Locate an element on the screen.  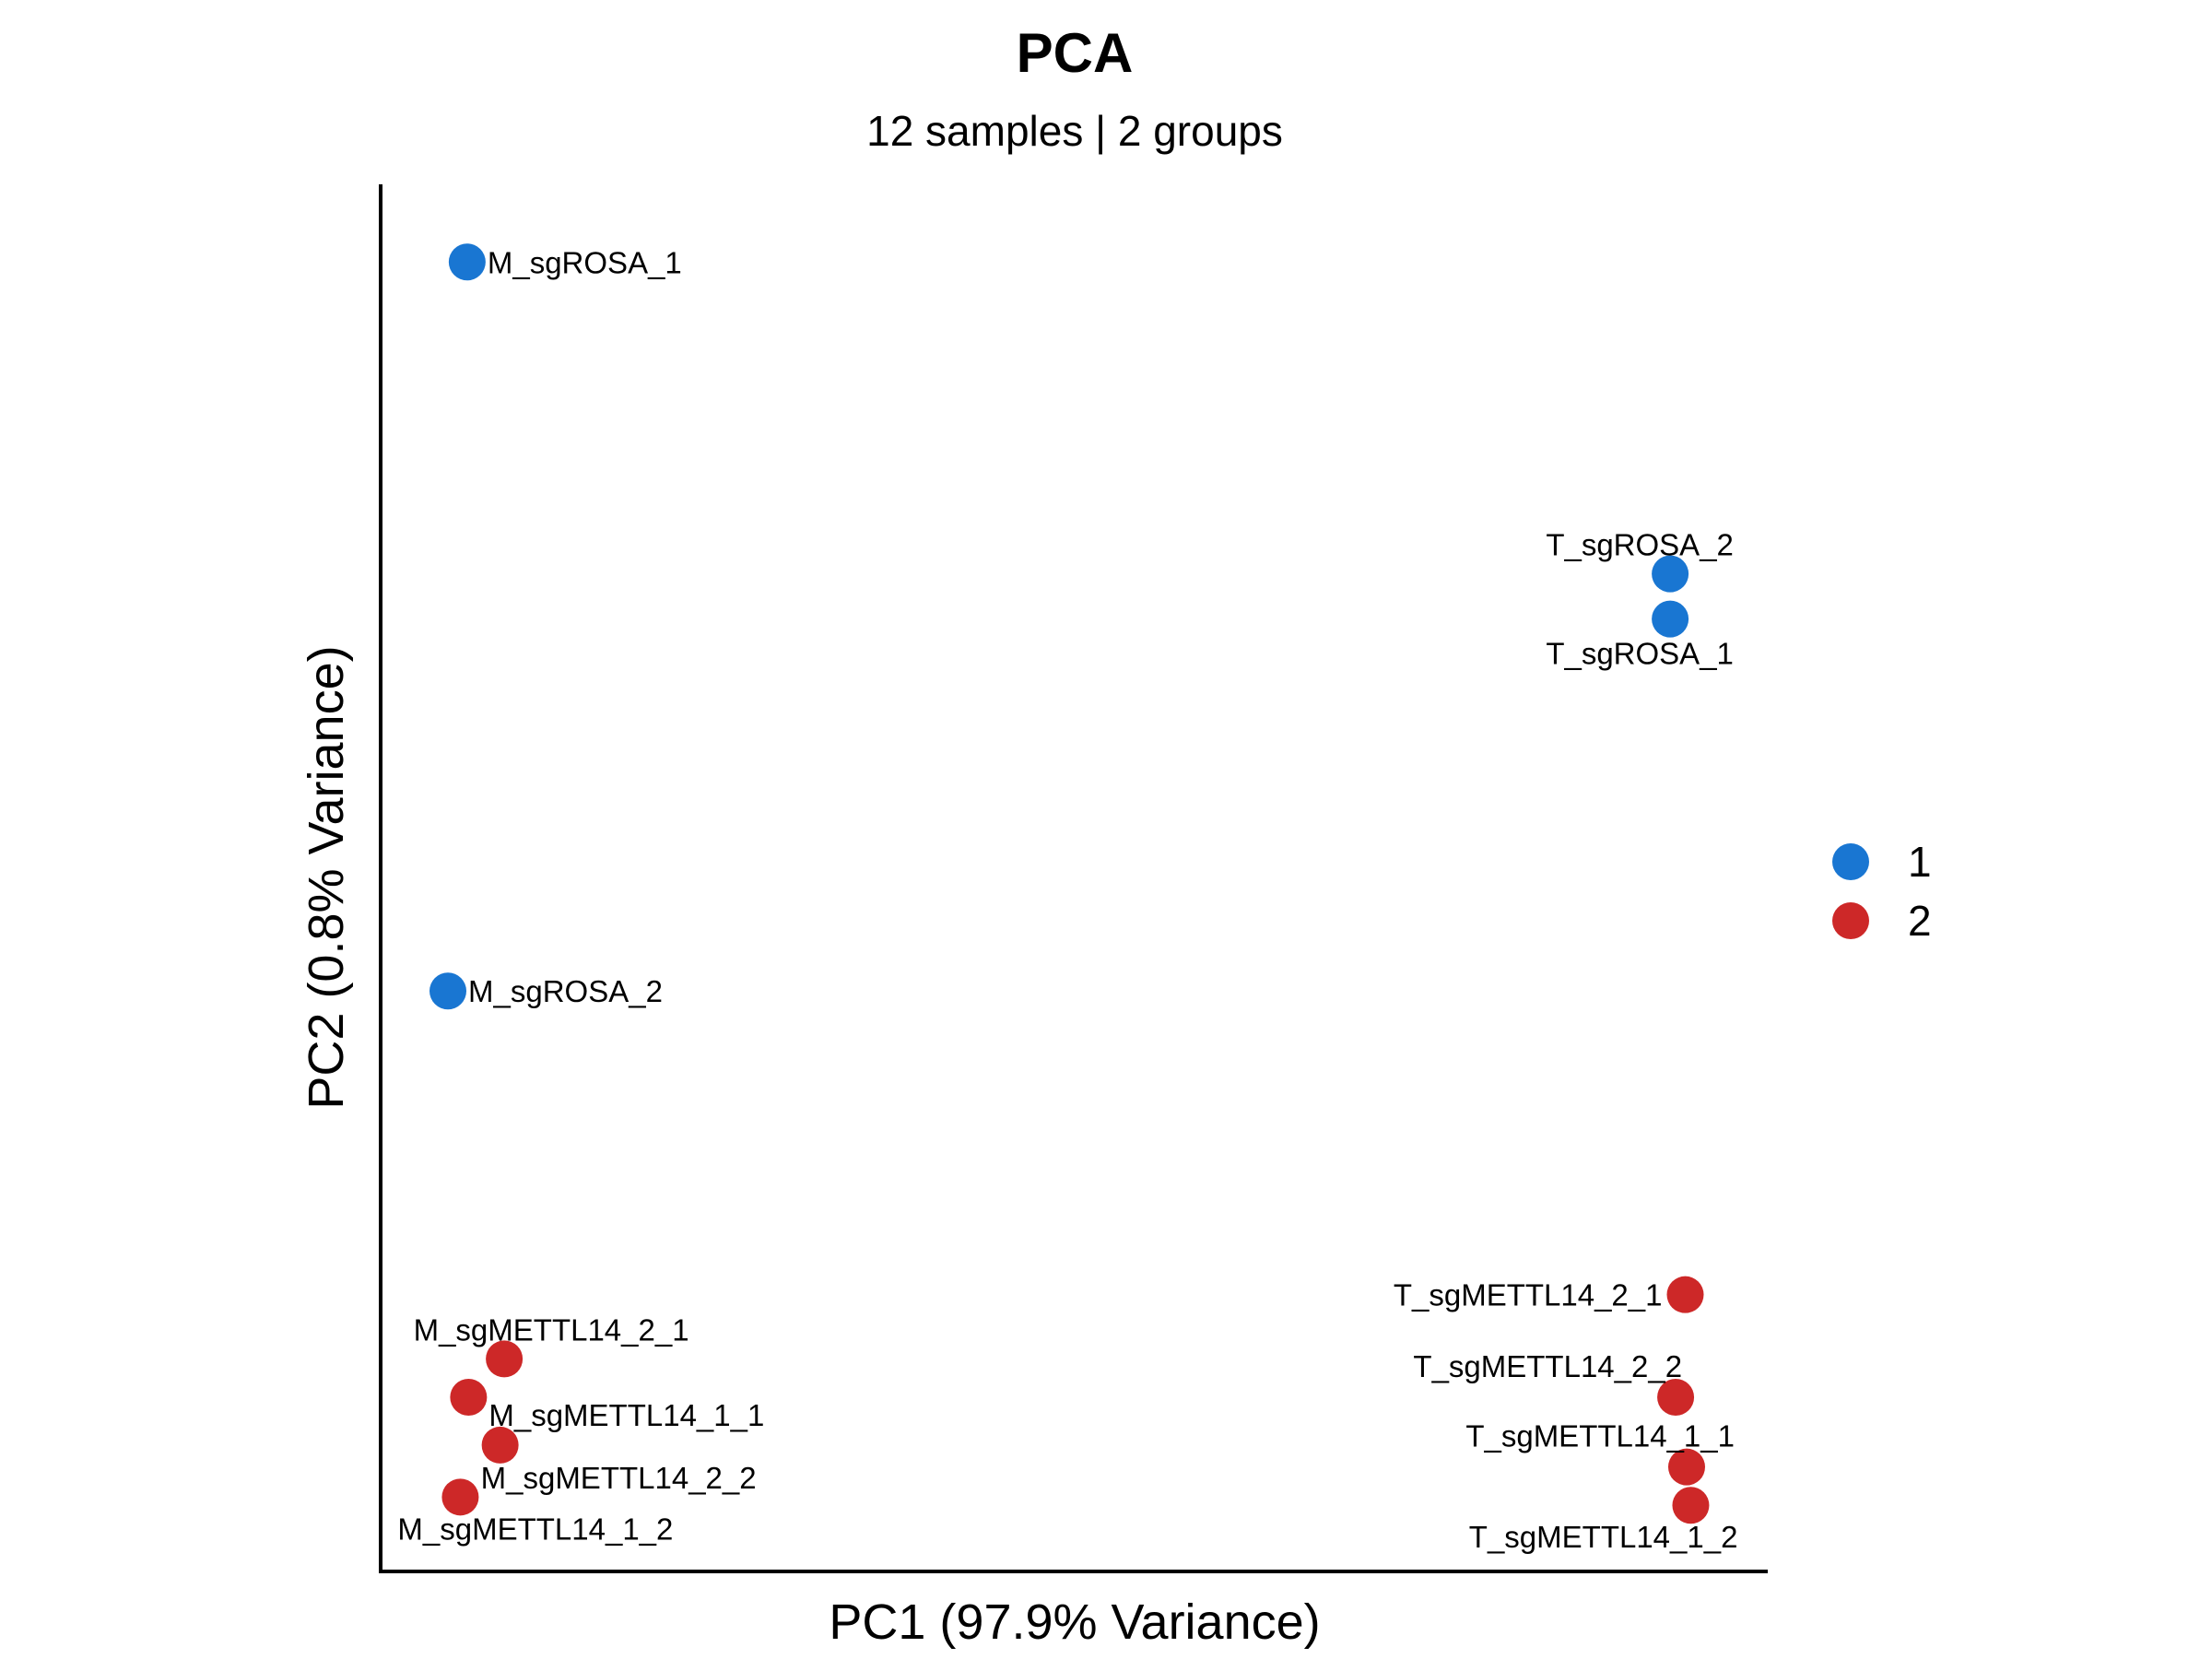
chart-subtitle: 12 samples | 2 groups is located at coordinates (1074, 131).